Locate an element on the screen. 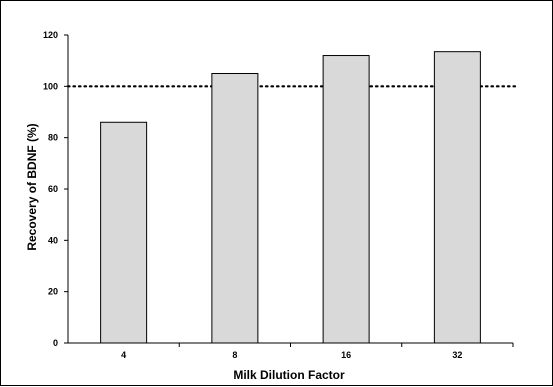 The image size is (553, 387). y-tick-label: 0 is located at coordinates (55, 343).